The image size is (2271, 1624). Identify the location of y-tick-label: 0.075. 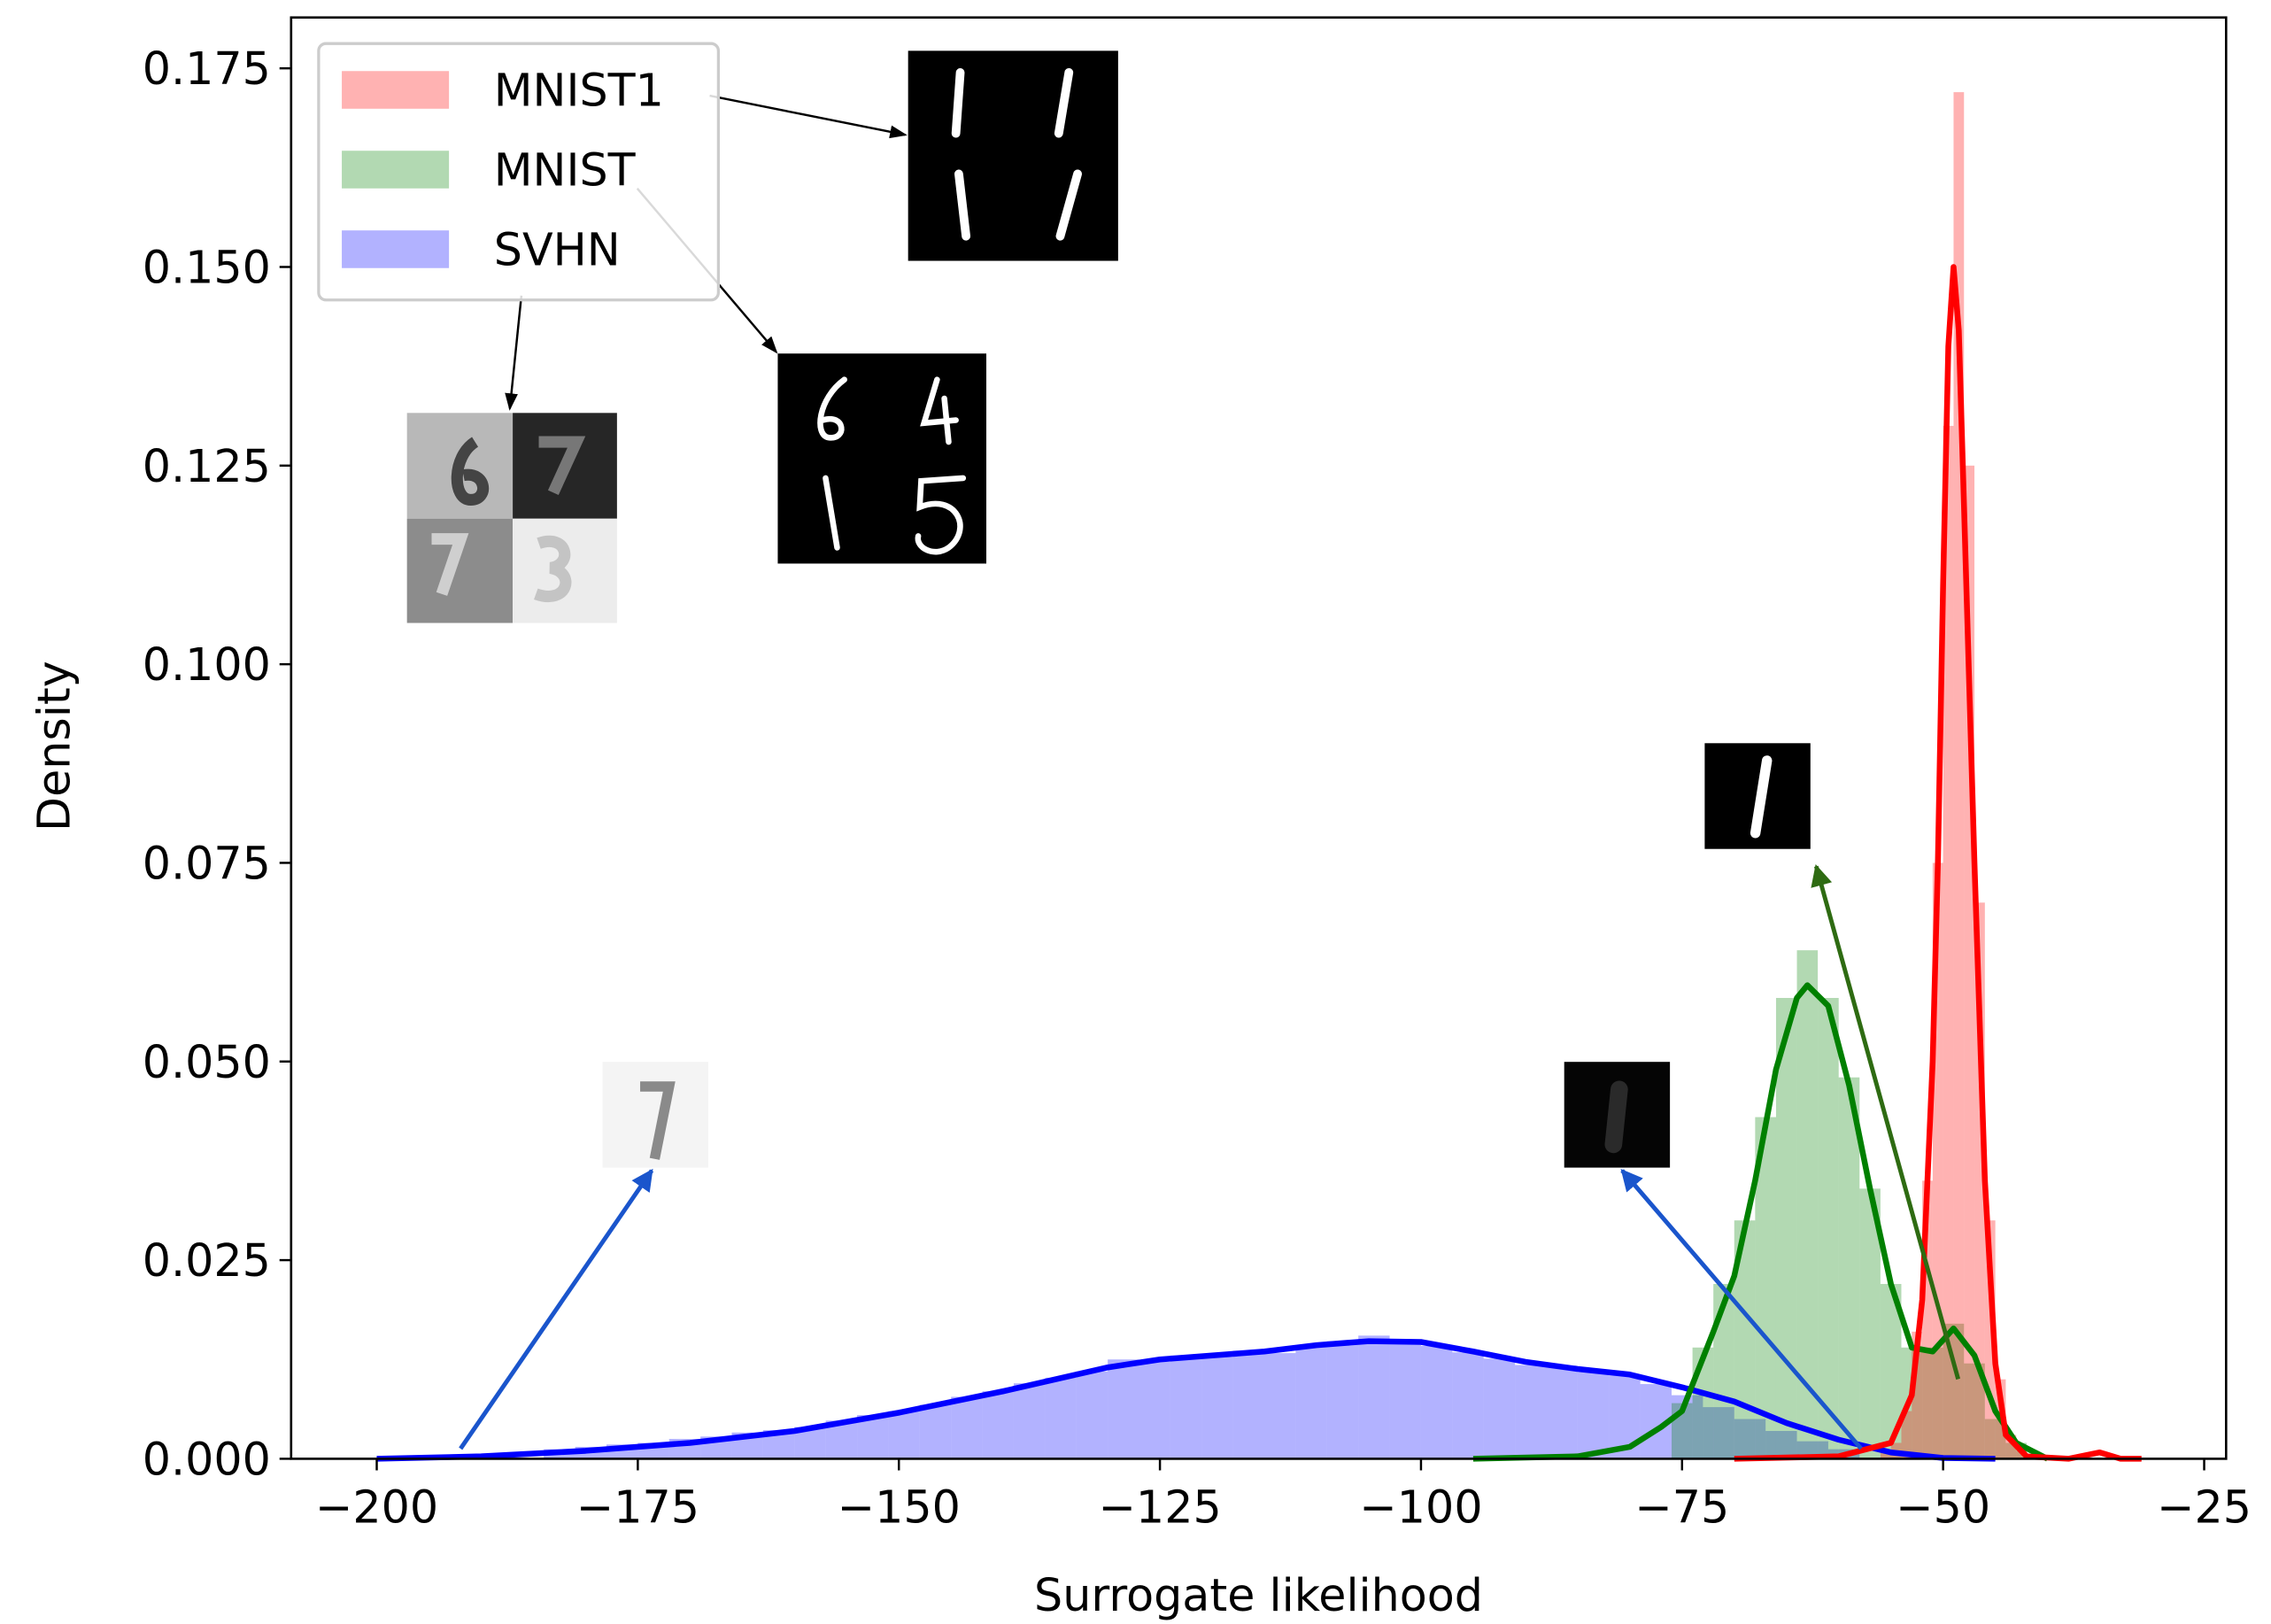
(207, 863).